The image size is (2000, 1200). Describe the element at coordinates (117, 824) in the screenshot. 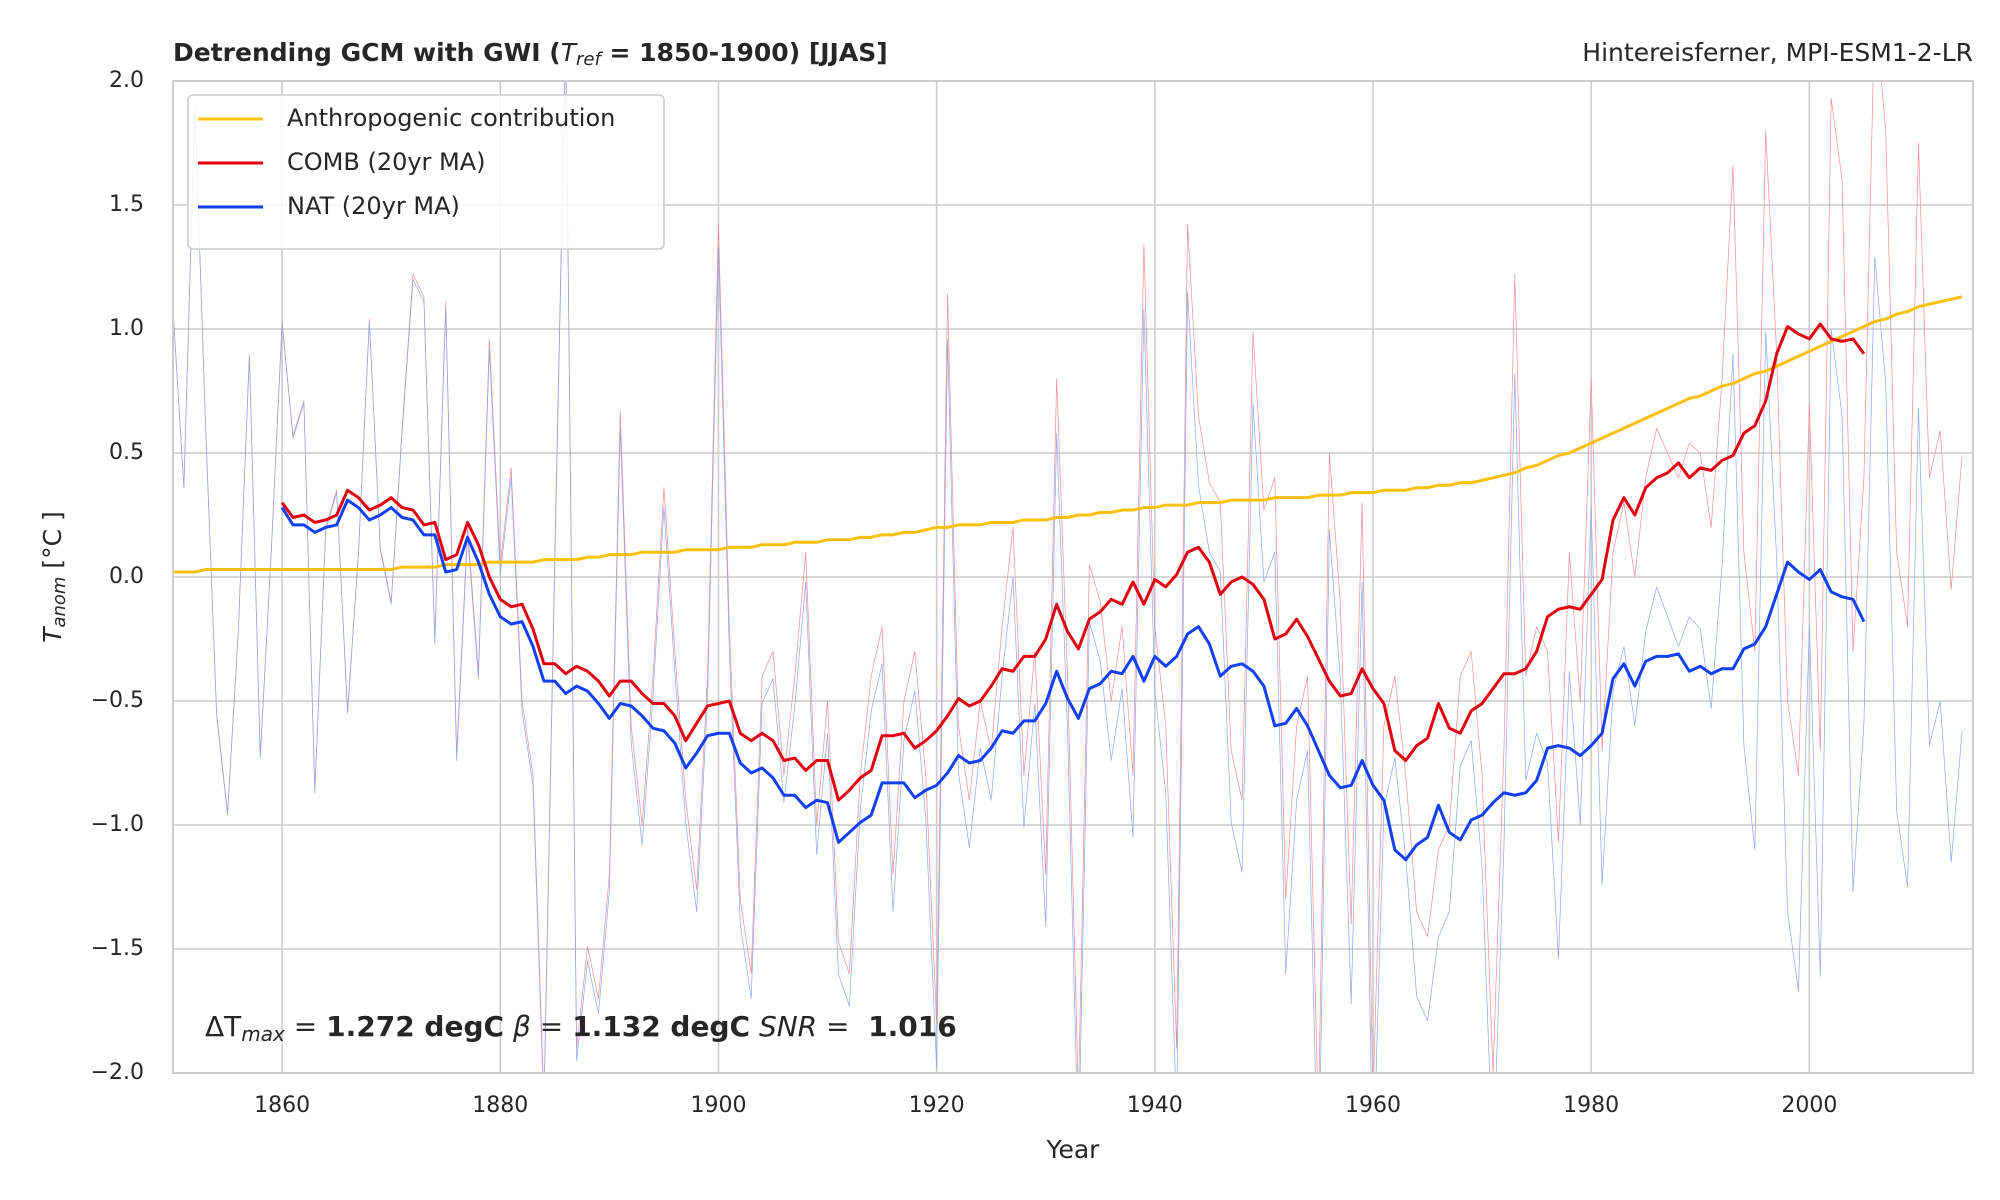

I see `y-tick-label: −1.0` at that location.